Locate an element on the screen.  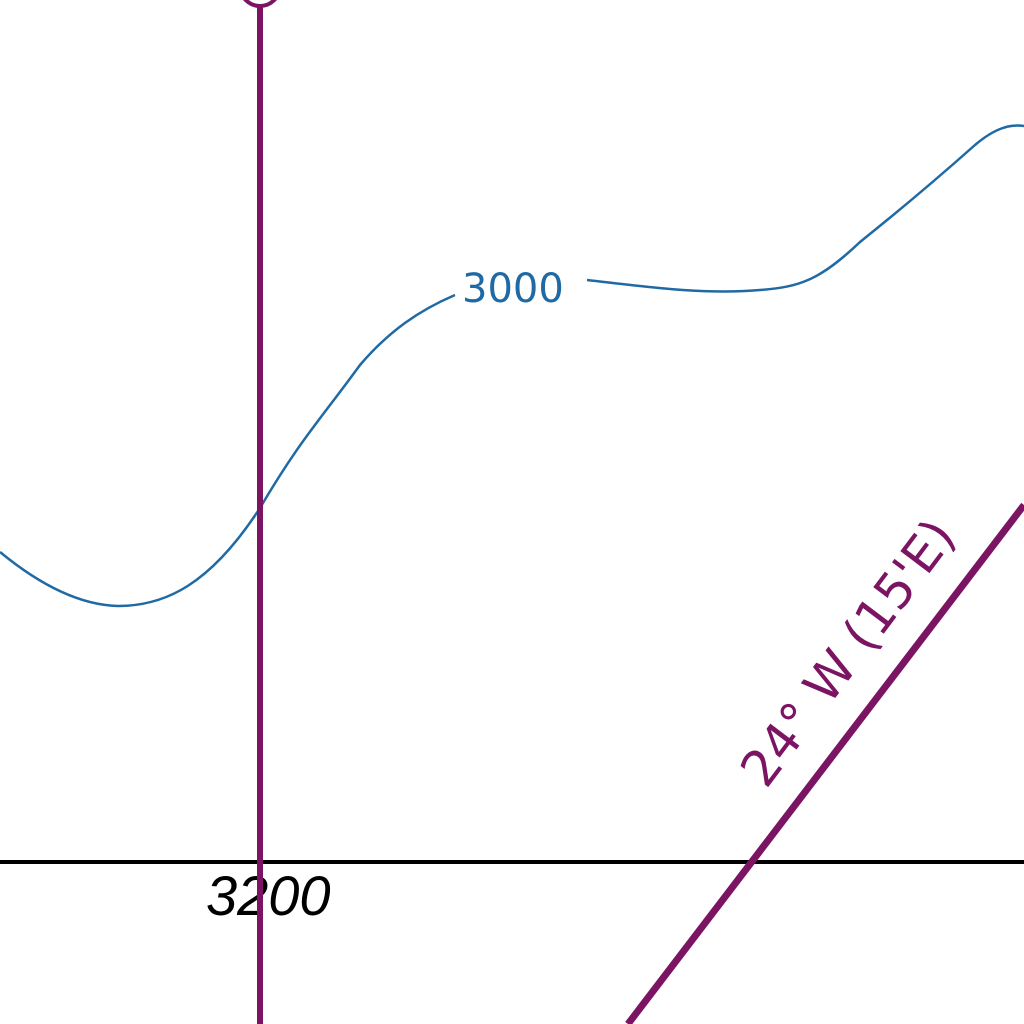
true-north-marker is located at coordinates (260, 4).